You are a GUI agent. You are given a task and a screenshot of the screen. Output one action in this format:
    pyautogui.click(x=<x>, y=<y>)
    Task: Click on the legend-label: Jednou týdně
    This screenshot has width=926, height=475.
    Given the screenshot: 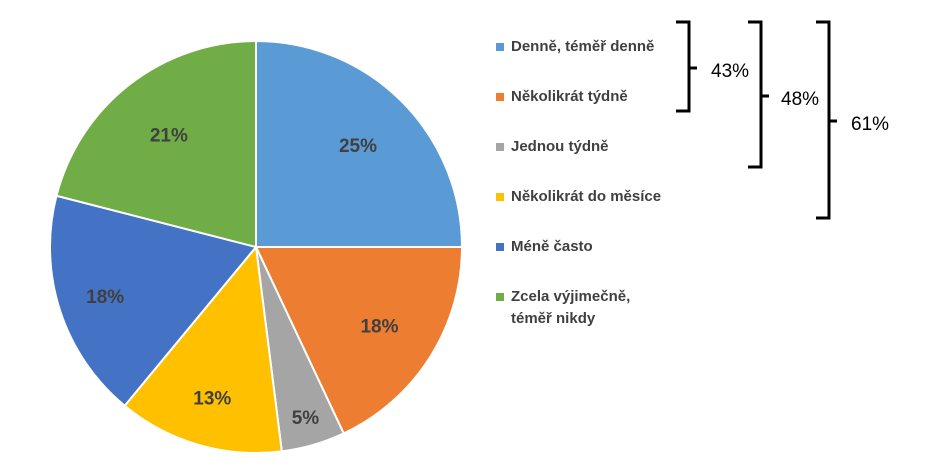 What is the action you would take?
    pyautogui.click(x=560, y=146)
    